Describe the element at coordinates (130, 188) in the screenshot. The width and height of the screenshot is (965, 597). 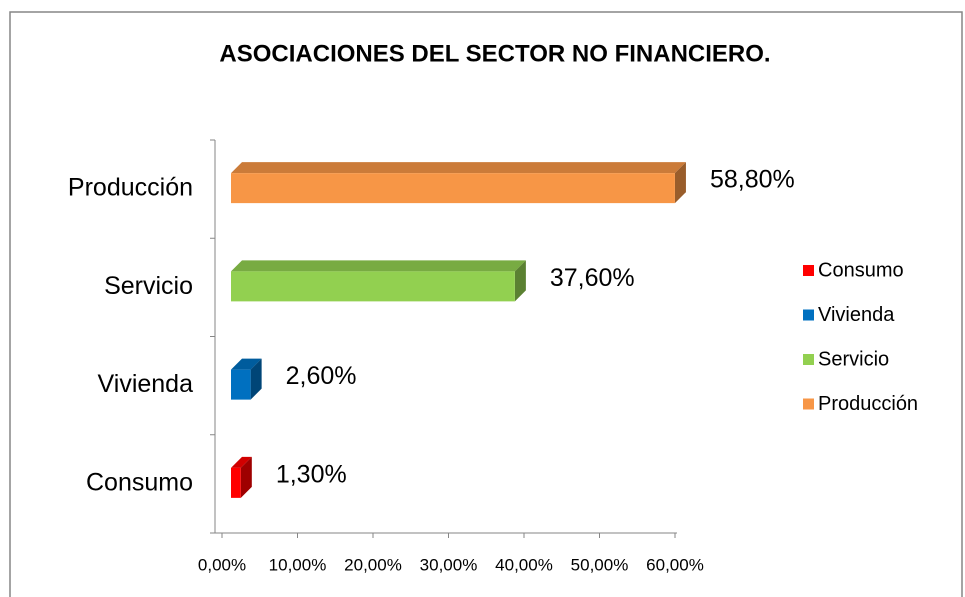
I see `y-tick-label: Producción` at that location.